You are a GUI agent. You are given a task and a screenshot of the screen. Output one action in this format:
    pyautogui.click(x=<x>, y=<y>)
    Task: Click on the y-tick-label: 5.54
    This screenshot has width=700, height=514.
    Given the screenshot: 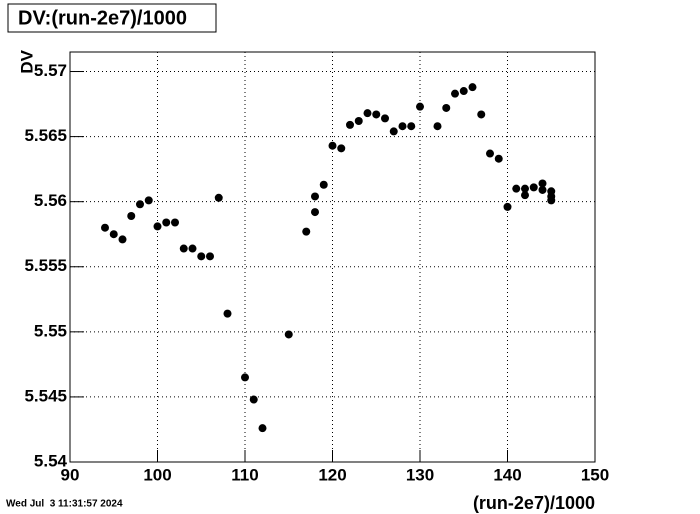 What is the action you would take?
    pyautogui.click(x=51, y=460)
    